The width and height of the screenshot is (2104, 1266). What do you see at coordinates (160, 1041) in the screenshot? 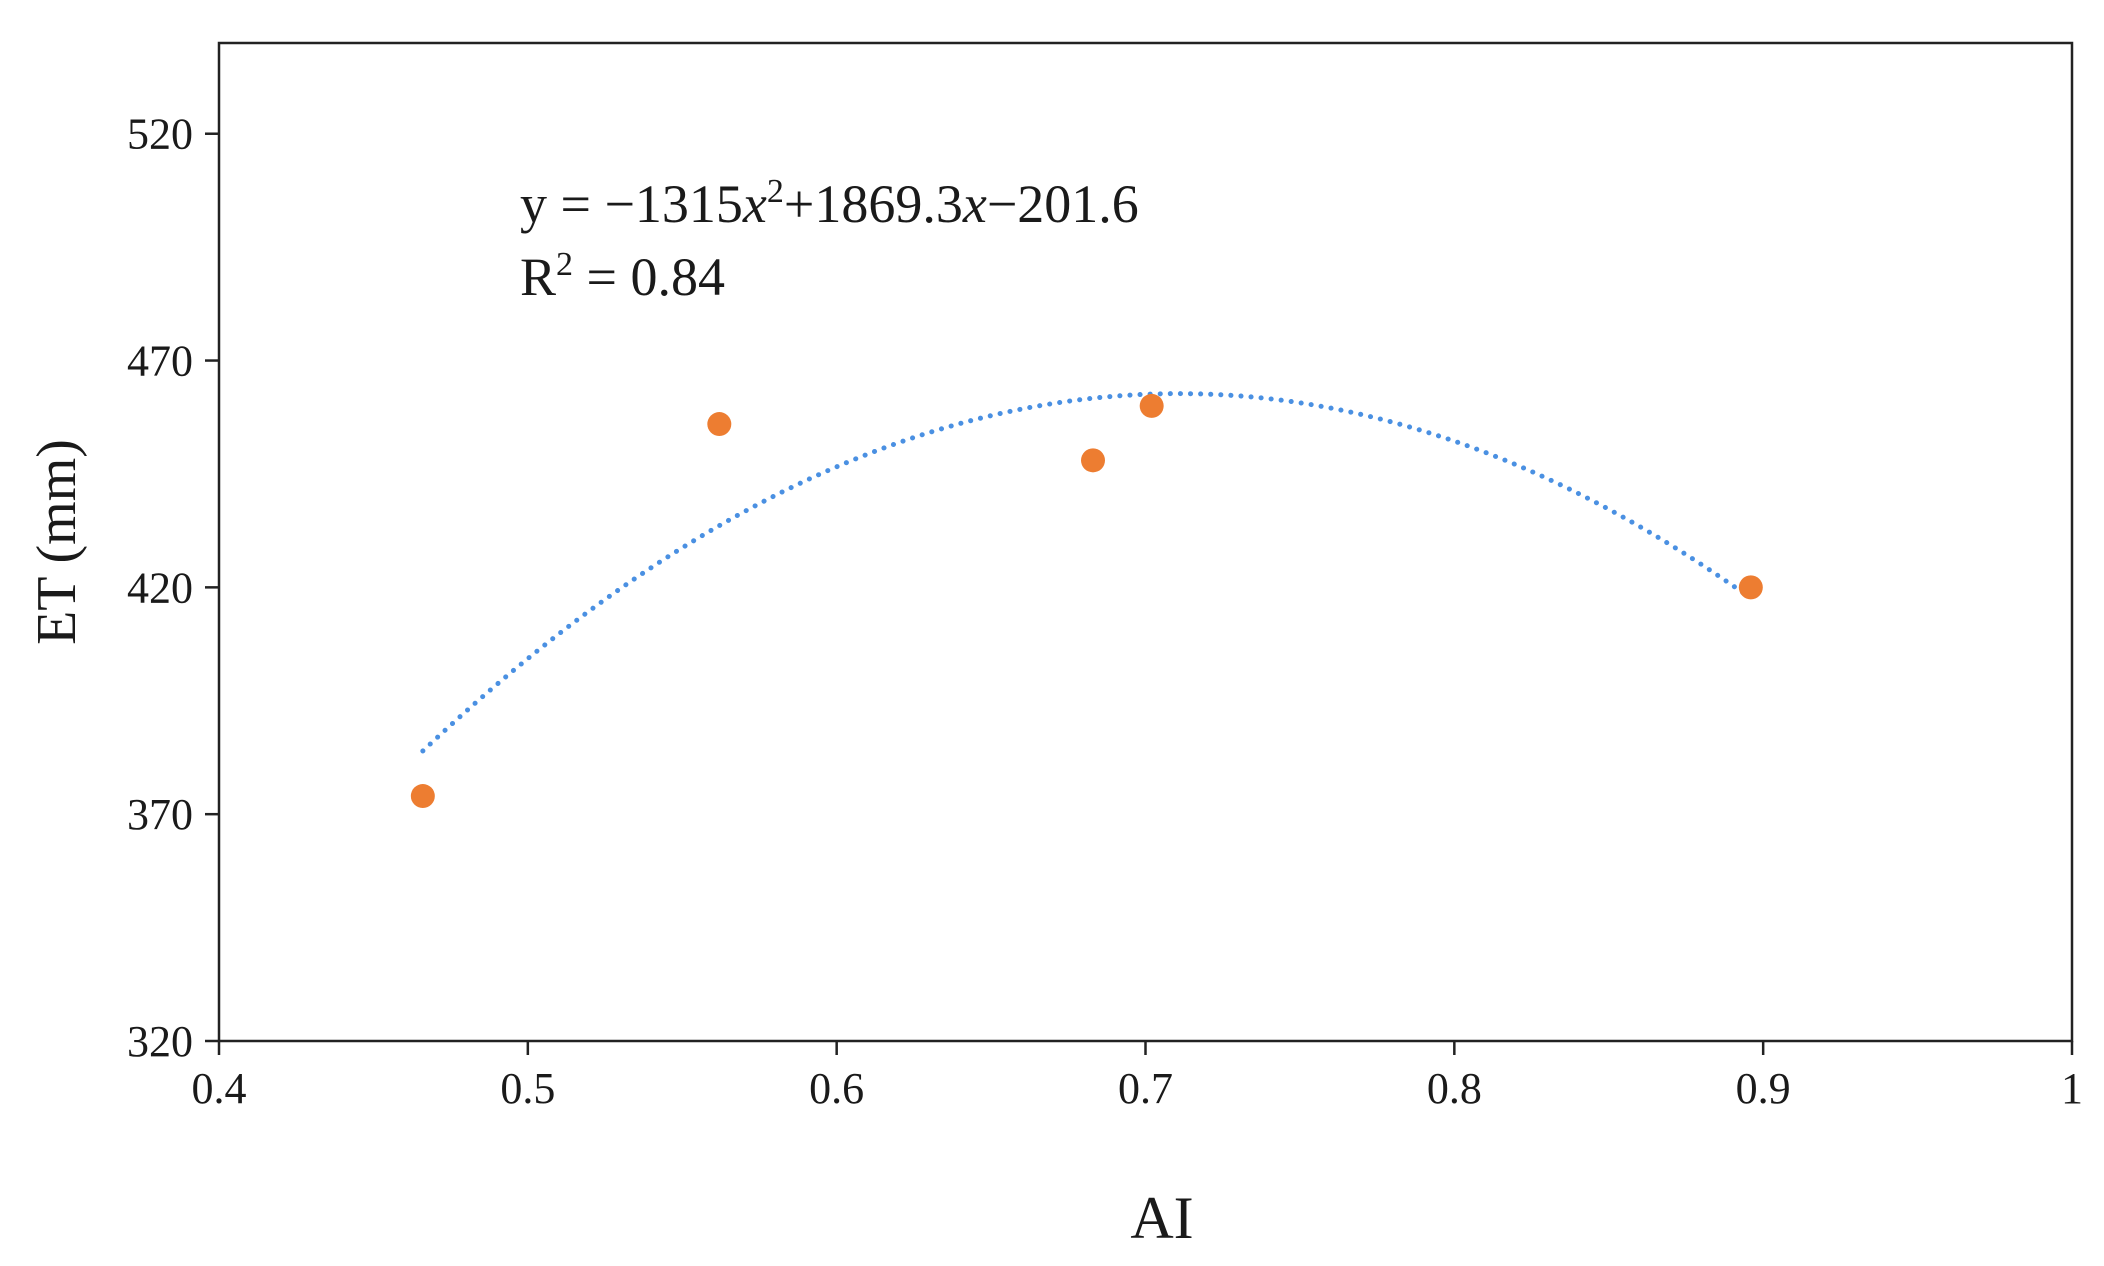
I see `y-tick-label: 320` at bounding box center [160, 1041].